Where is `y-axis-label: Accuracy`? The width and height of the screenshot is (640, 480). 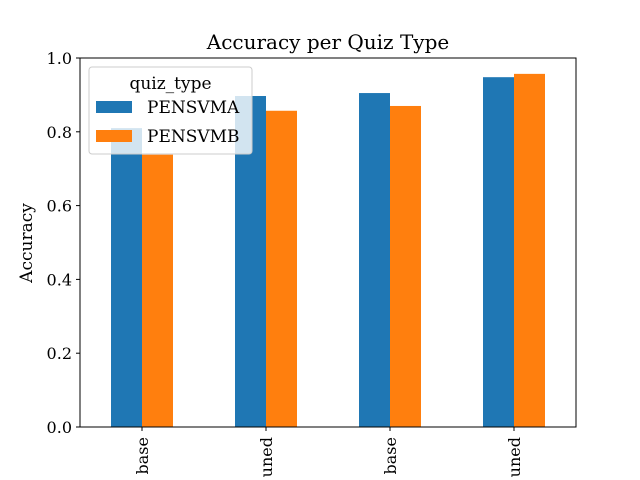 y-axis-label: Accuracy is located at coordinates (27, 243).